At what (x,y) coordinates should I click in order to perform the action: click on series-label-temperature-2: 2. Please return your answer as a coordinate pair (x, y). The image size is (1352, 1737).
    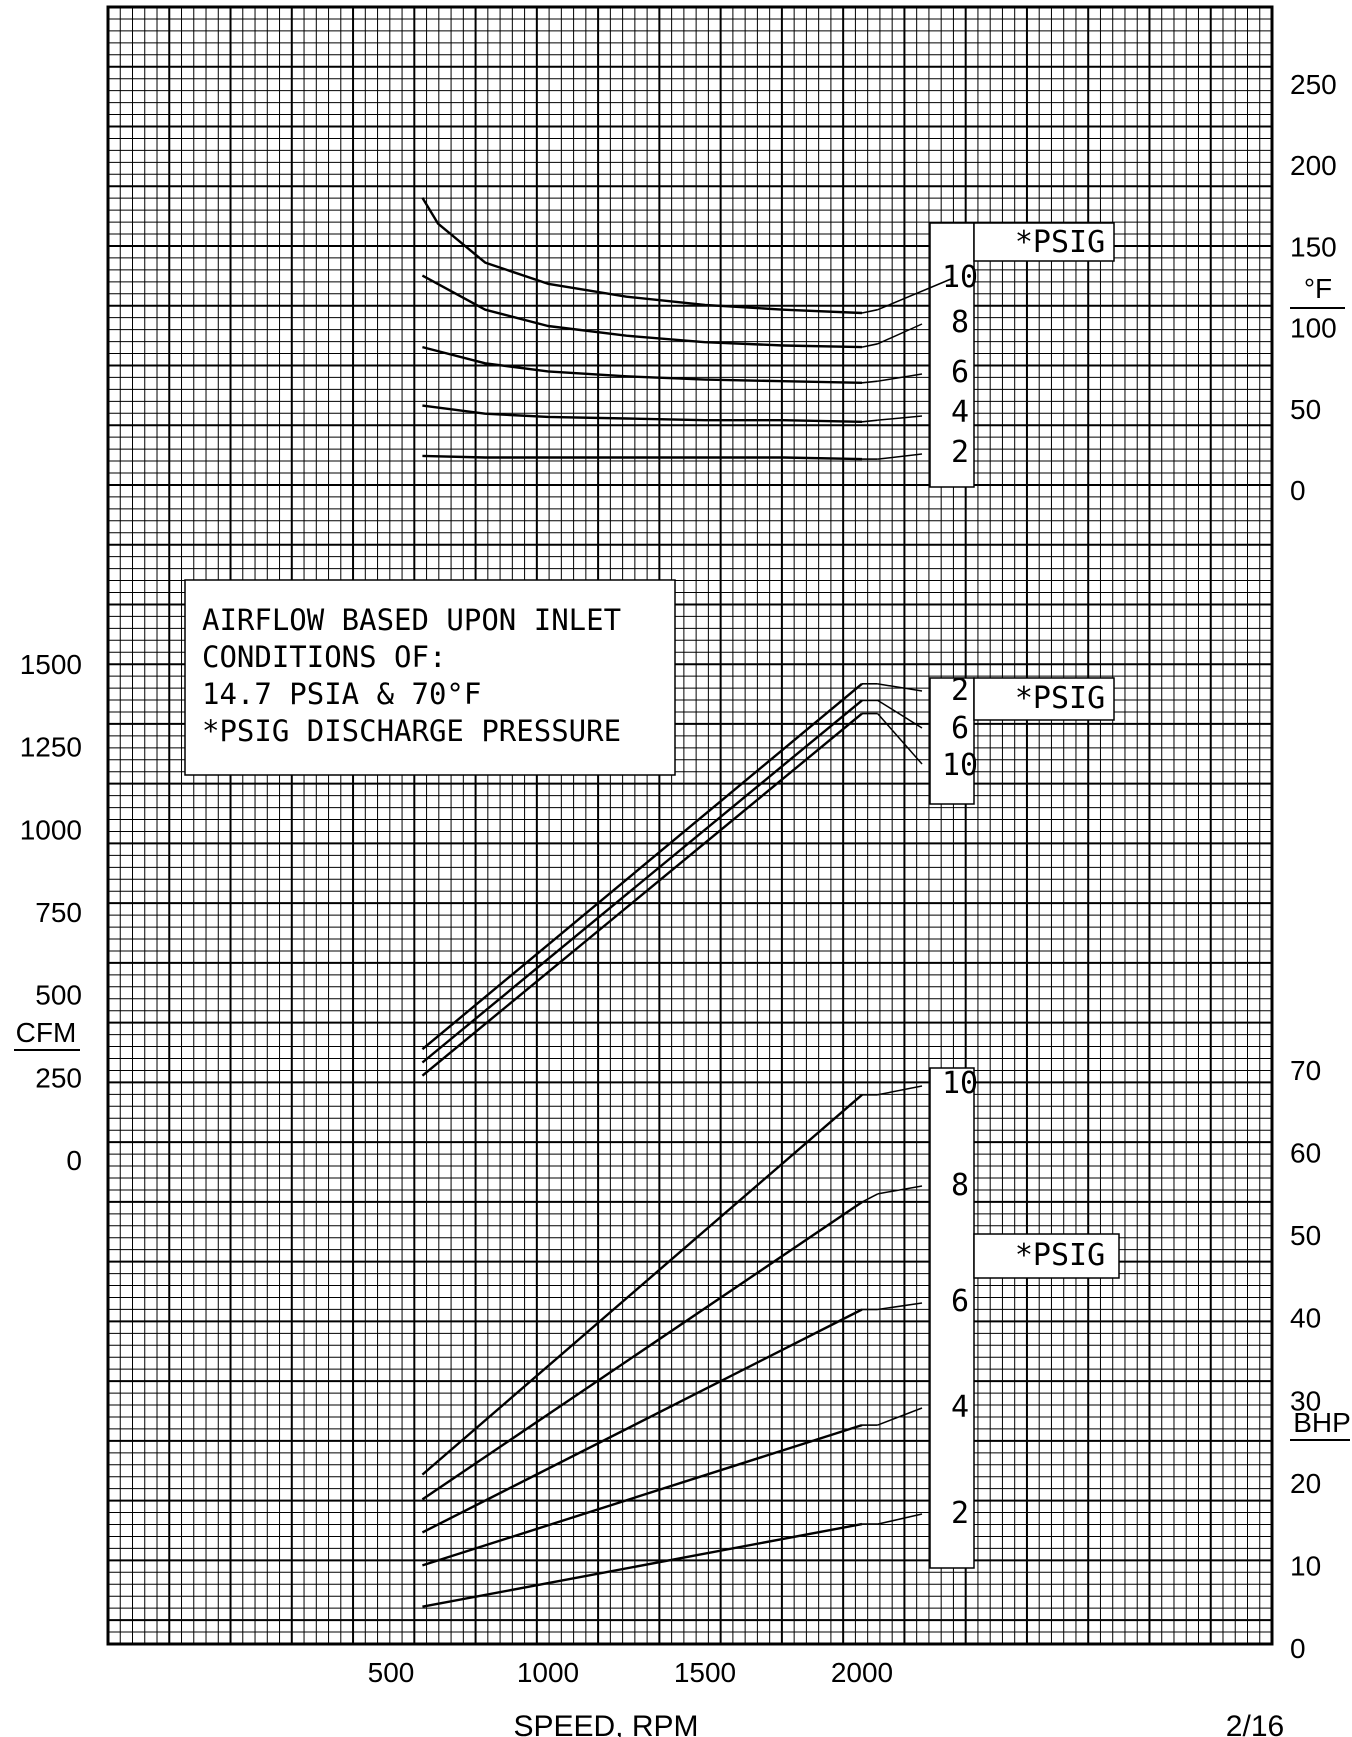
    Looking at the image, I should click on (960, 452).